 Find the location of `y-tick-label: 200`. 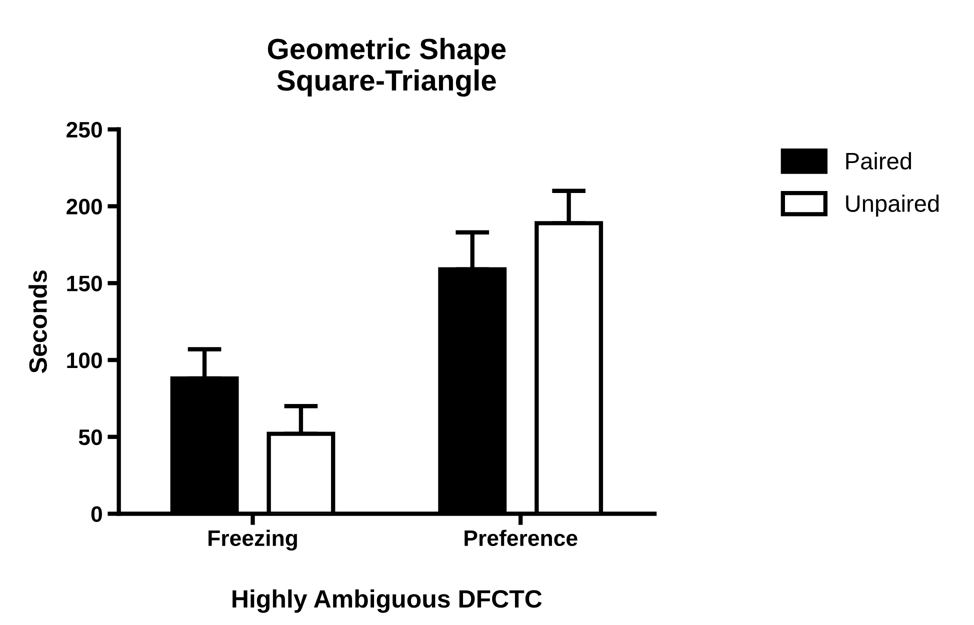

y-tick-label: 200 is located at coordinates (84, 206).